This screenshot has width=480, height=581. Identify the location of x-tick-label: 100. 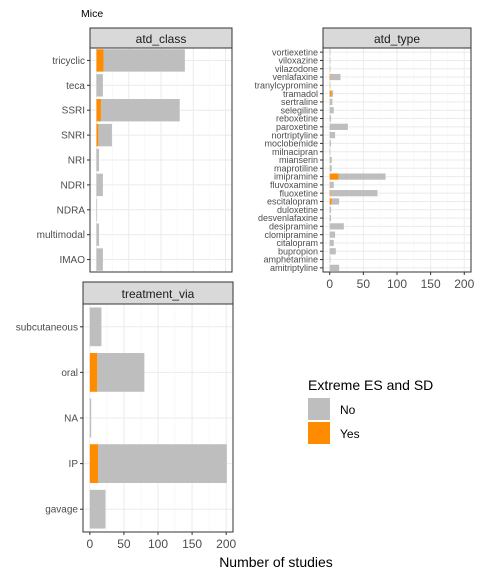
(397, 284).